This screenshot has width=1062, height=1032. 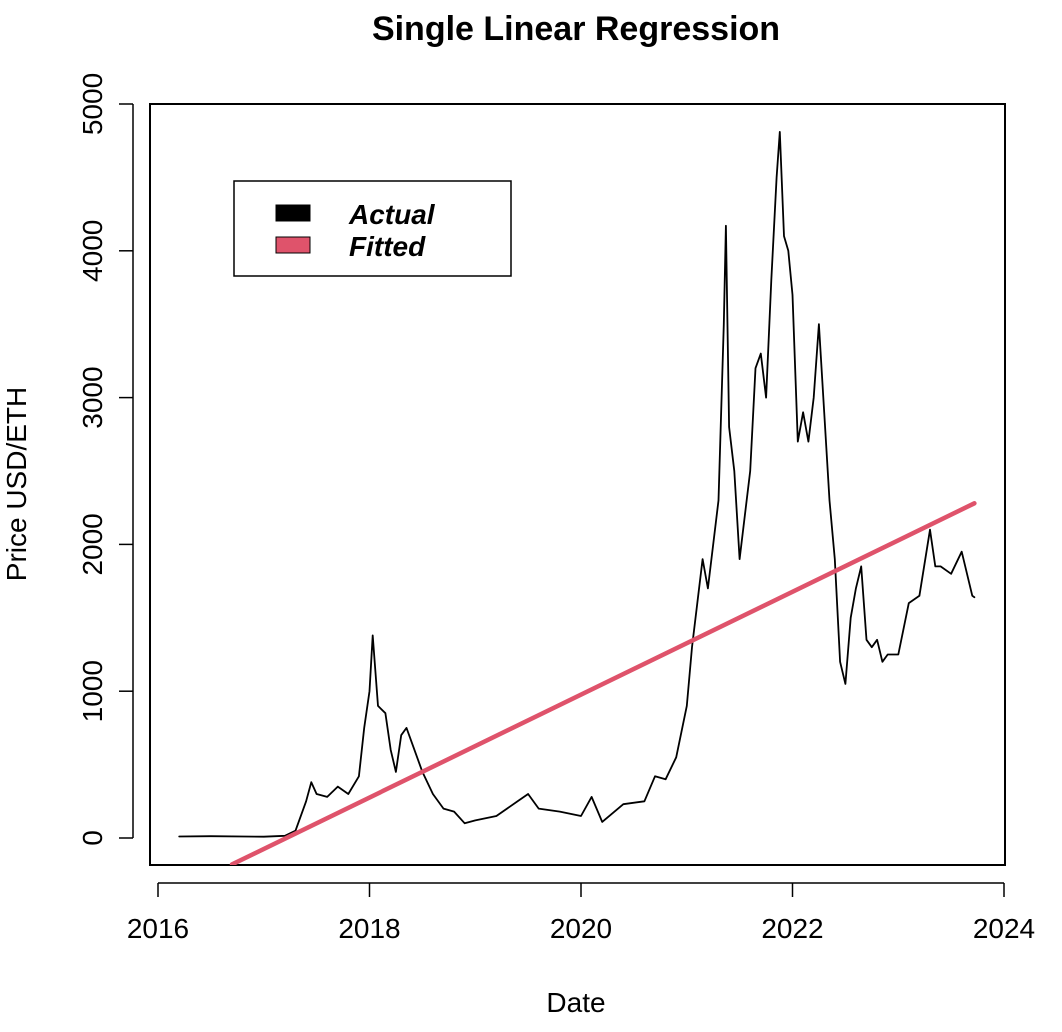 What do you see at coordinates (369, 928) in the screenshot?
I see `x-tick-label: 2018` at bounding box center [369, 928].